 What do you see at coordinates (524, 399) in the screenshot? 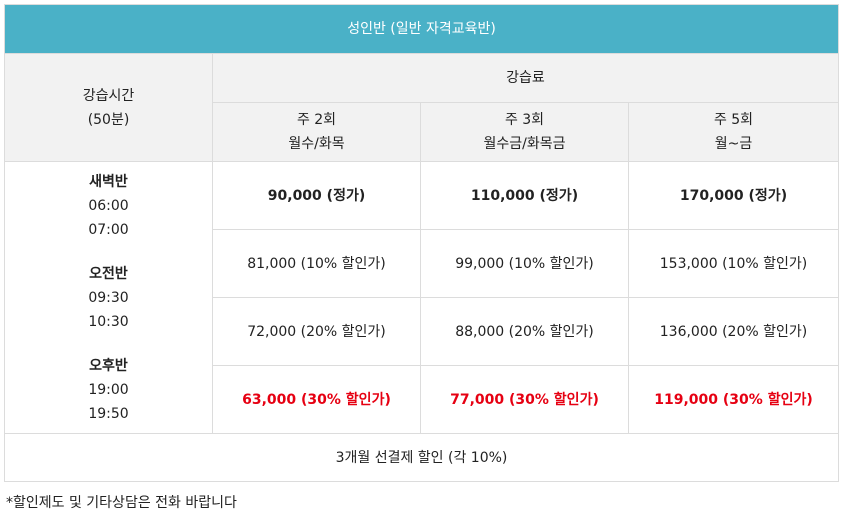
I see `price-cell-highlight: 77,000 (30% 할인가)` at bounding box center [524, 399].